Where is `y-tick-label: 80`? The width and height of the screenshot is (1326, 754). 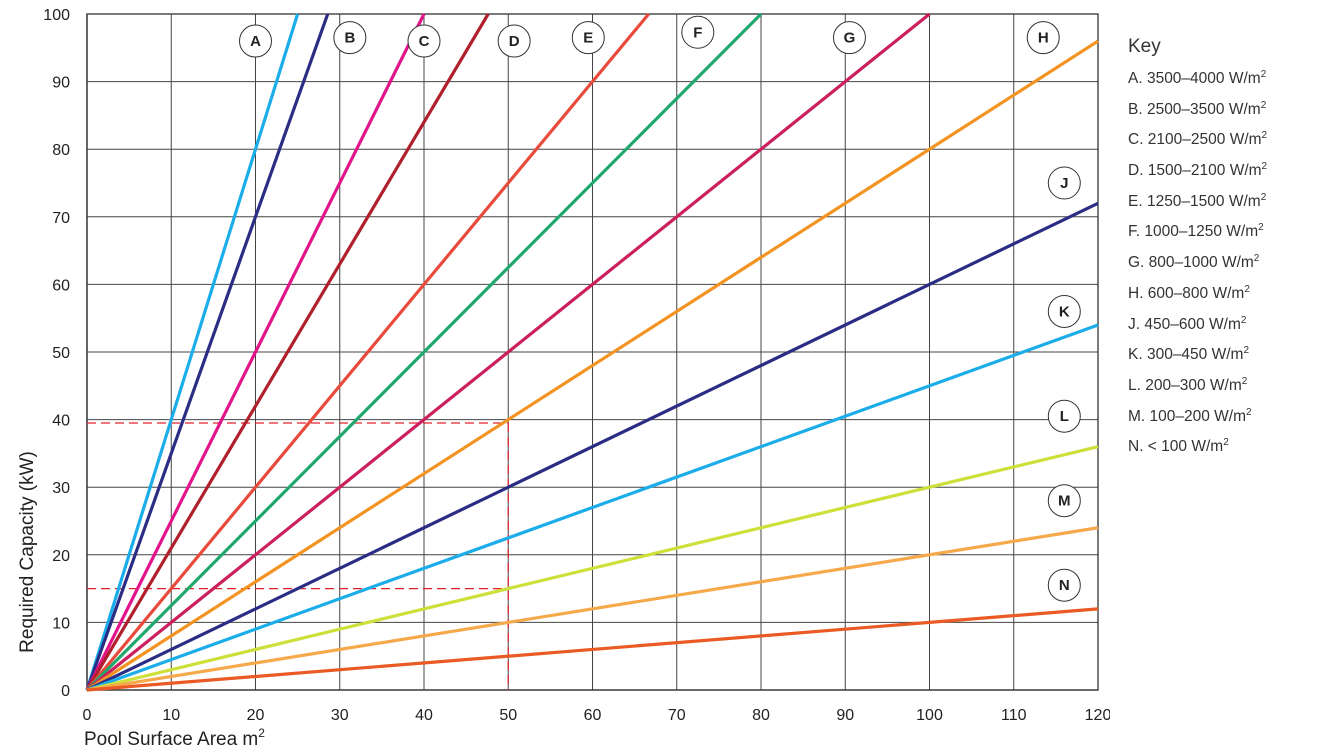
y-tick-label: 80 is located at coordinates (61, 150).